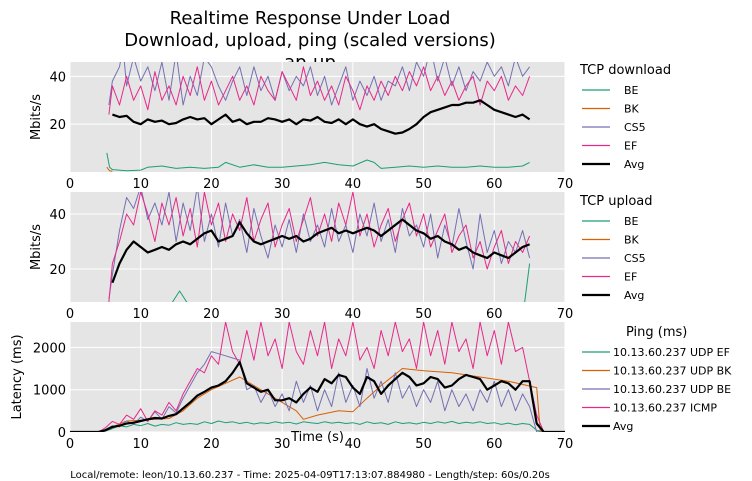 The image size is (752, 481). What do you see at coordinates (310, 40) in the screenshot?
I see `chart-title-line-2: Download, upload, ping (scaled versions)` at bounding box center [310, 40].